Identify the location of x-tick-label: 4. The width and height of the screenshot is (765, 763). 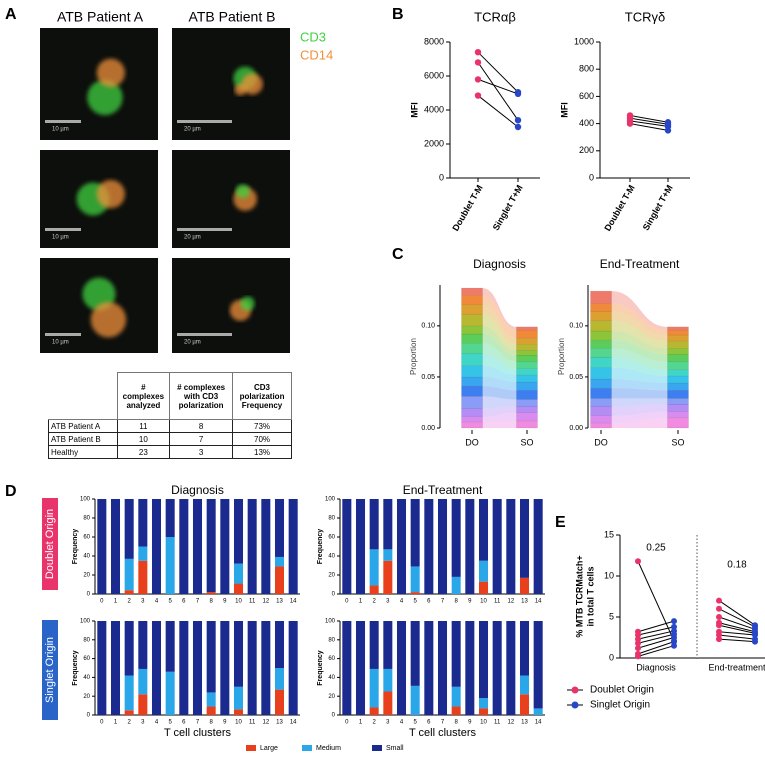
(157, 723).